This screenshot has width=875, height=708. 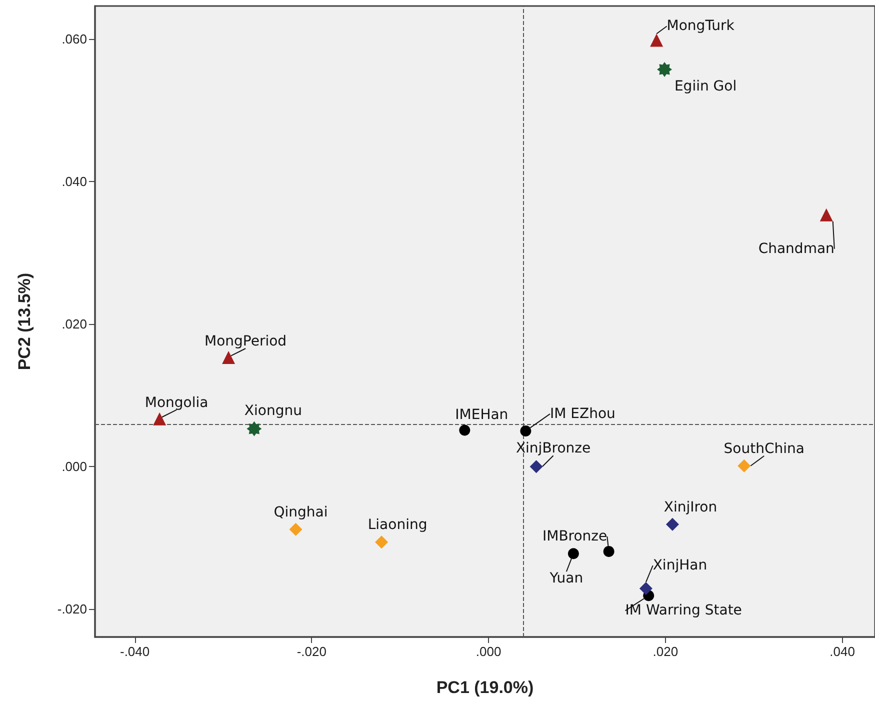 What do you see at coordinates (489, 651) in the screenshot?
I see `x-tick-label: .000` at bounding box center [489, 651].